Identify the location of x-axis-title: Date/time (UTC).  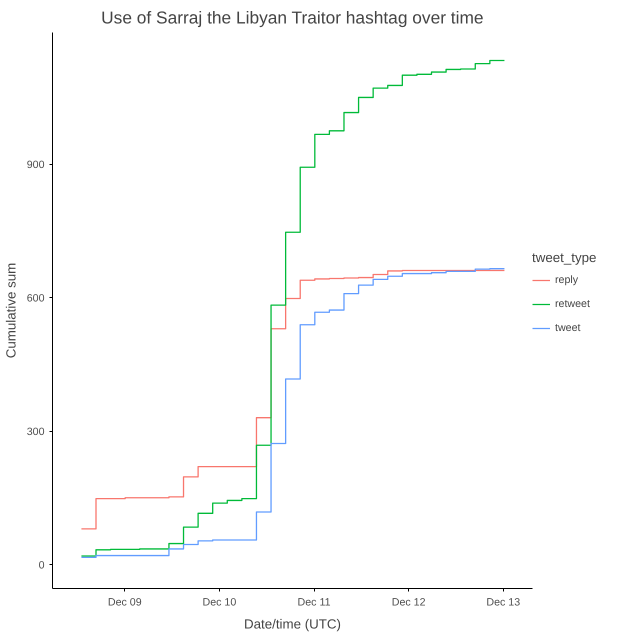
(293, 624).